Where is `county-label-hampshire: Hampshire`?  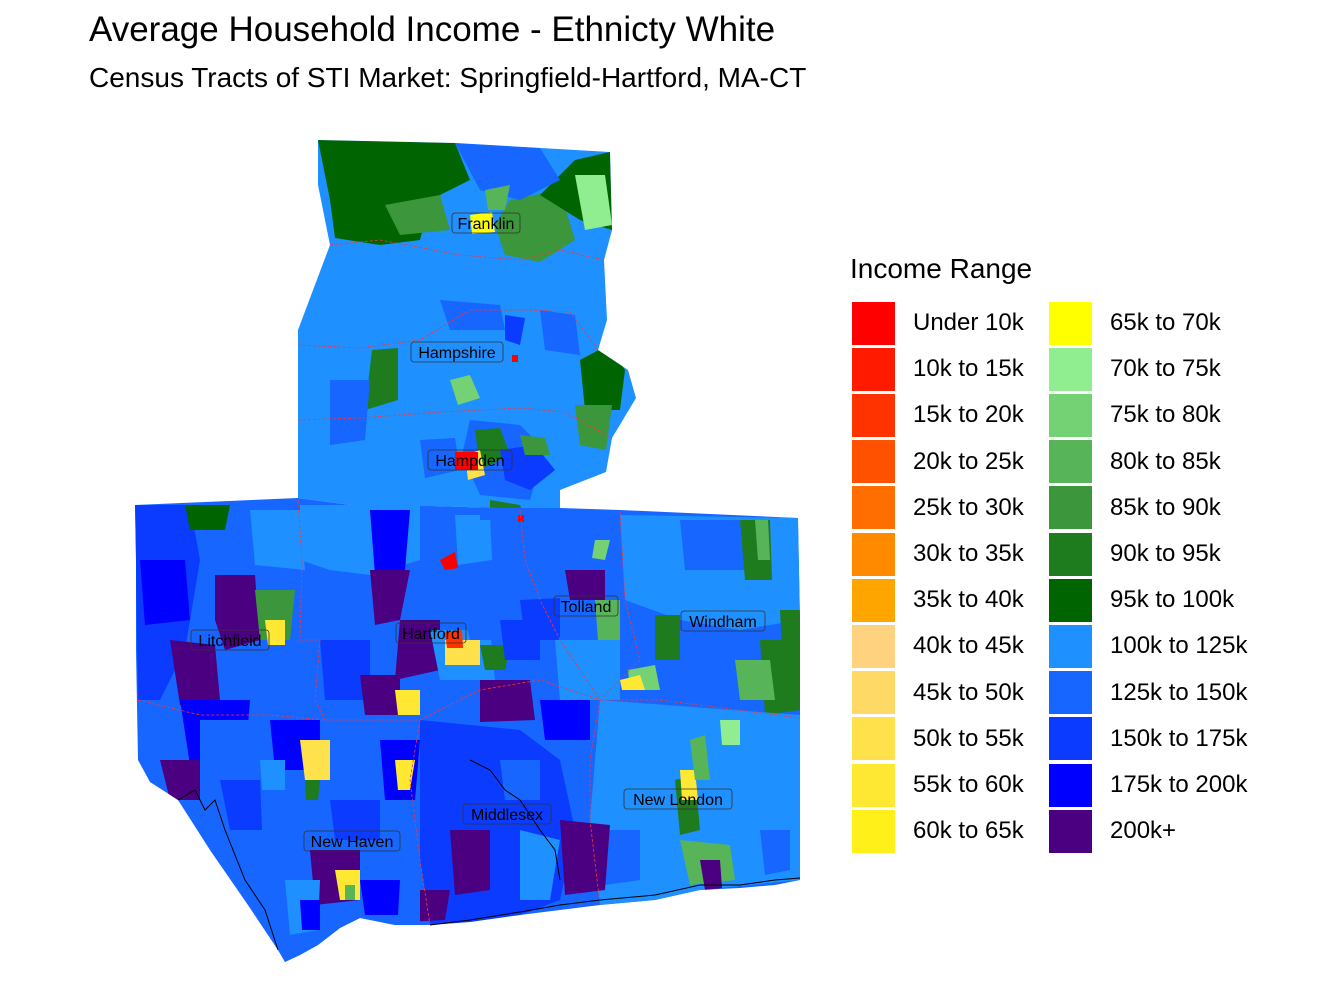 county-label-hampshire: Hampshire is located at coordinates (457, 352).